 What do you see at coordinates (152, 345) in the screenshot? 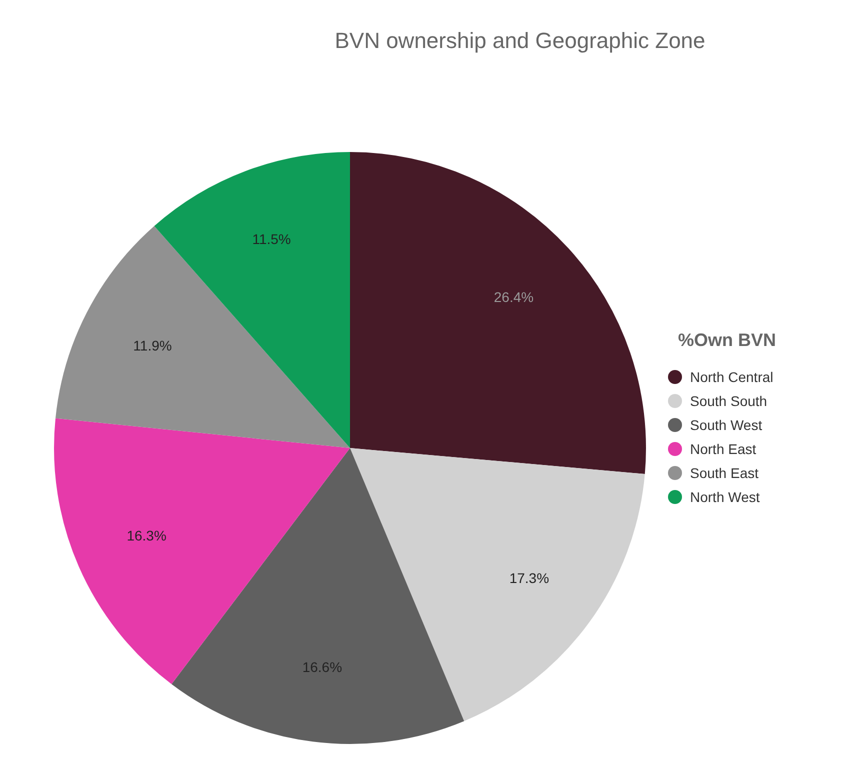
I see `data-label: 11.9%` at bounding box center [152, 345].